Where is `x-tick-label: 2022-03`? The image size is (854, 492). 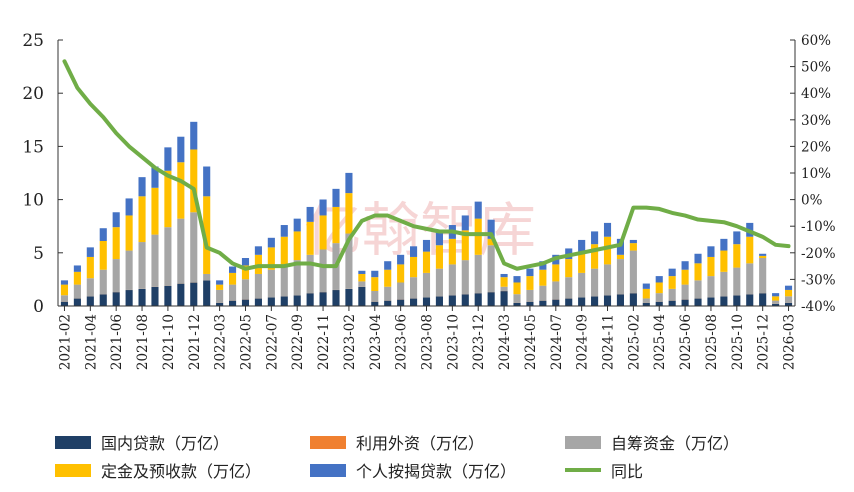 x-tick-label: 2022-03 is located at coordinates (221, 342).